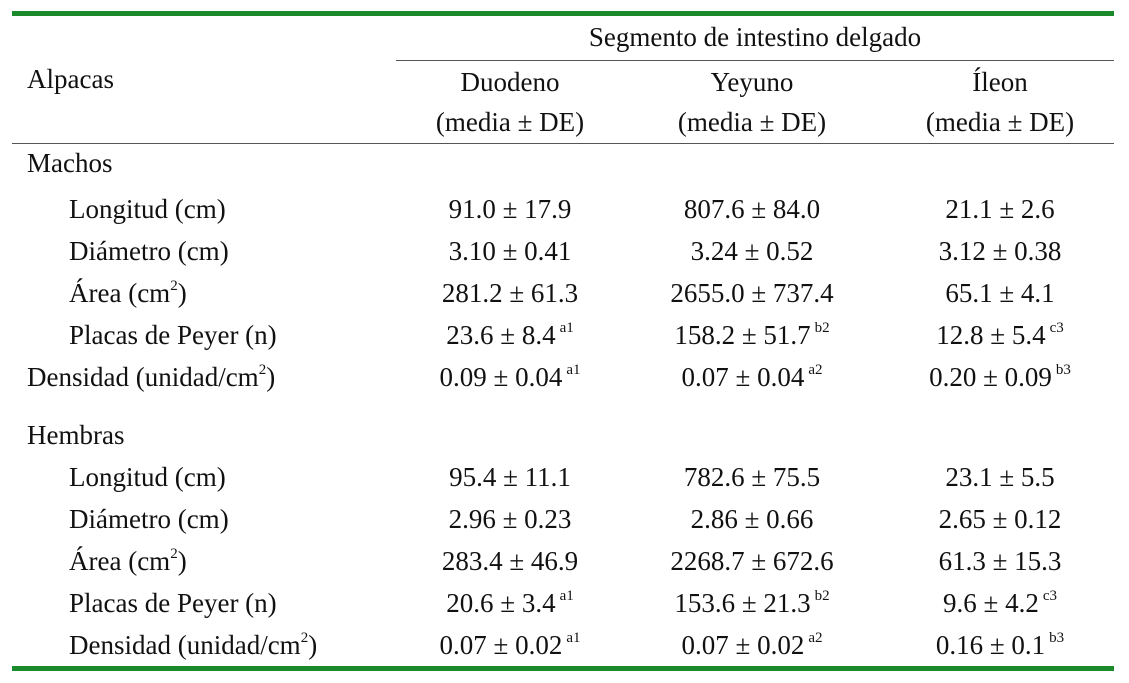 The image size is (1129, 683). Describe the element at coordinates (990, 377) in the screenshot. I see `cell-value: 0.20 ± 0.09` at that location.